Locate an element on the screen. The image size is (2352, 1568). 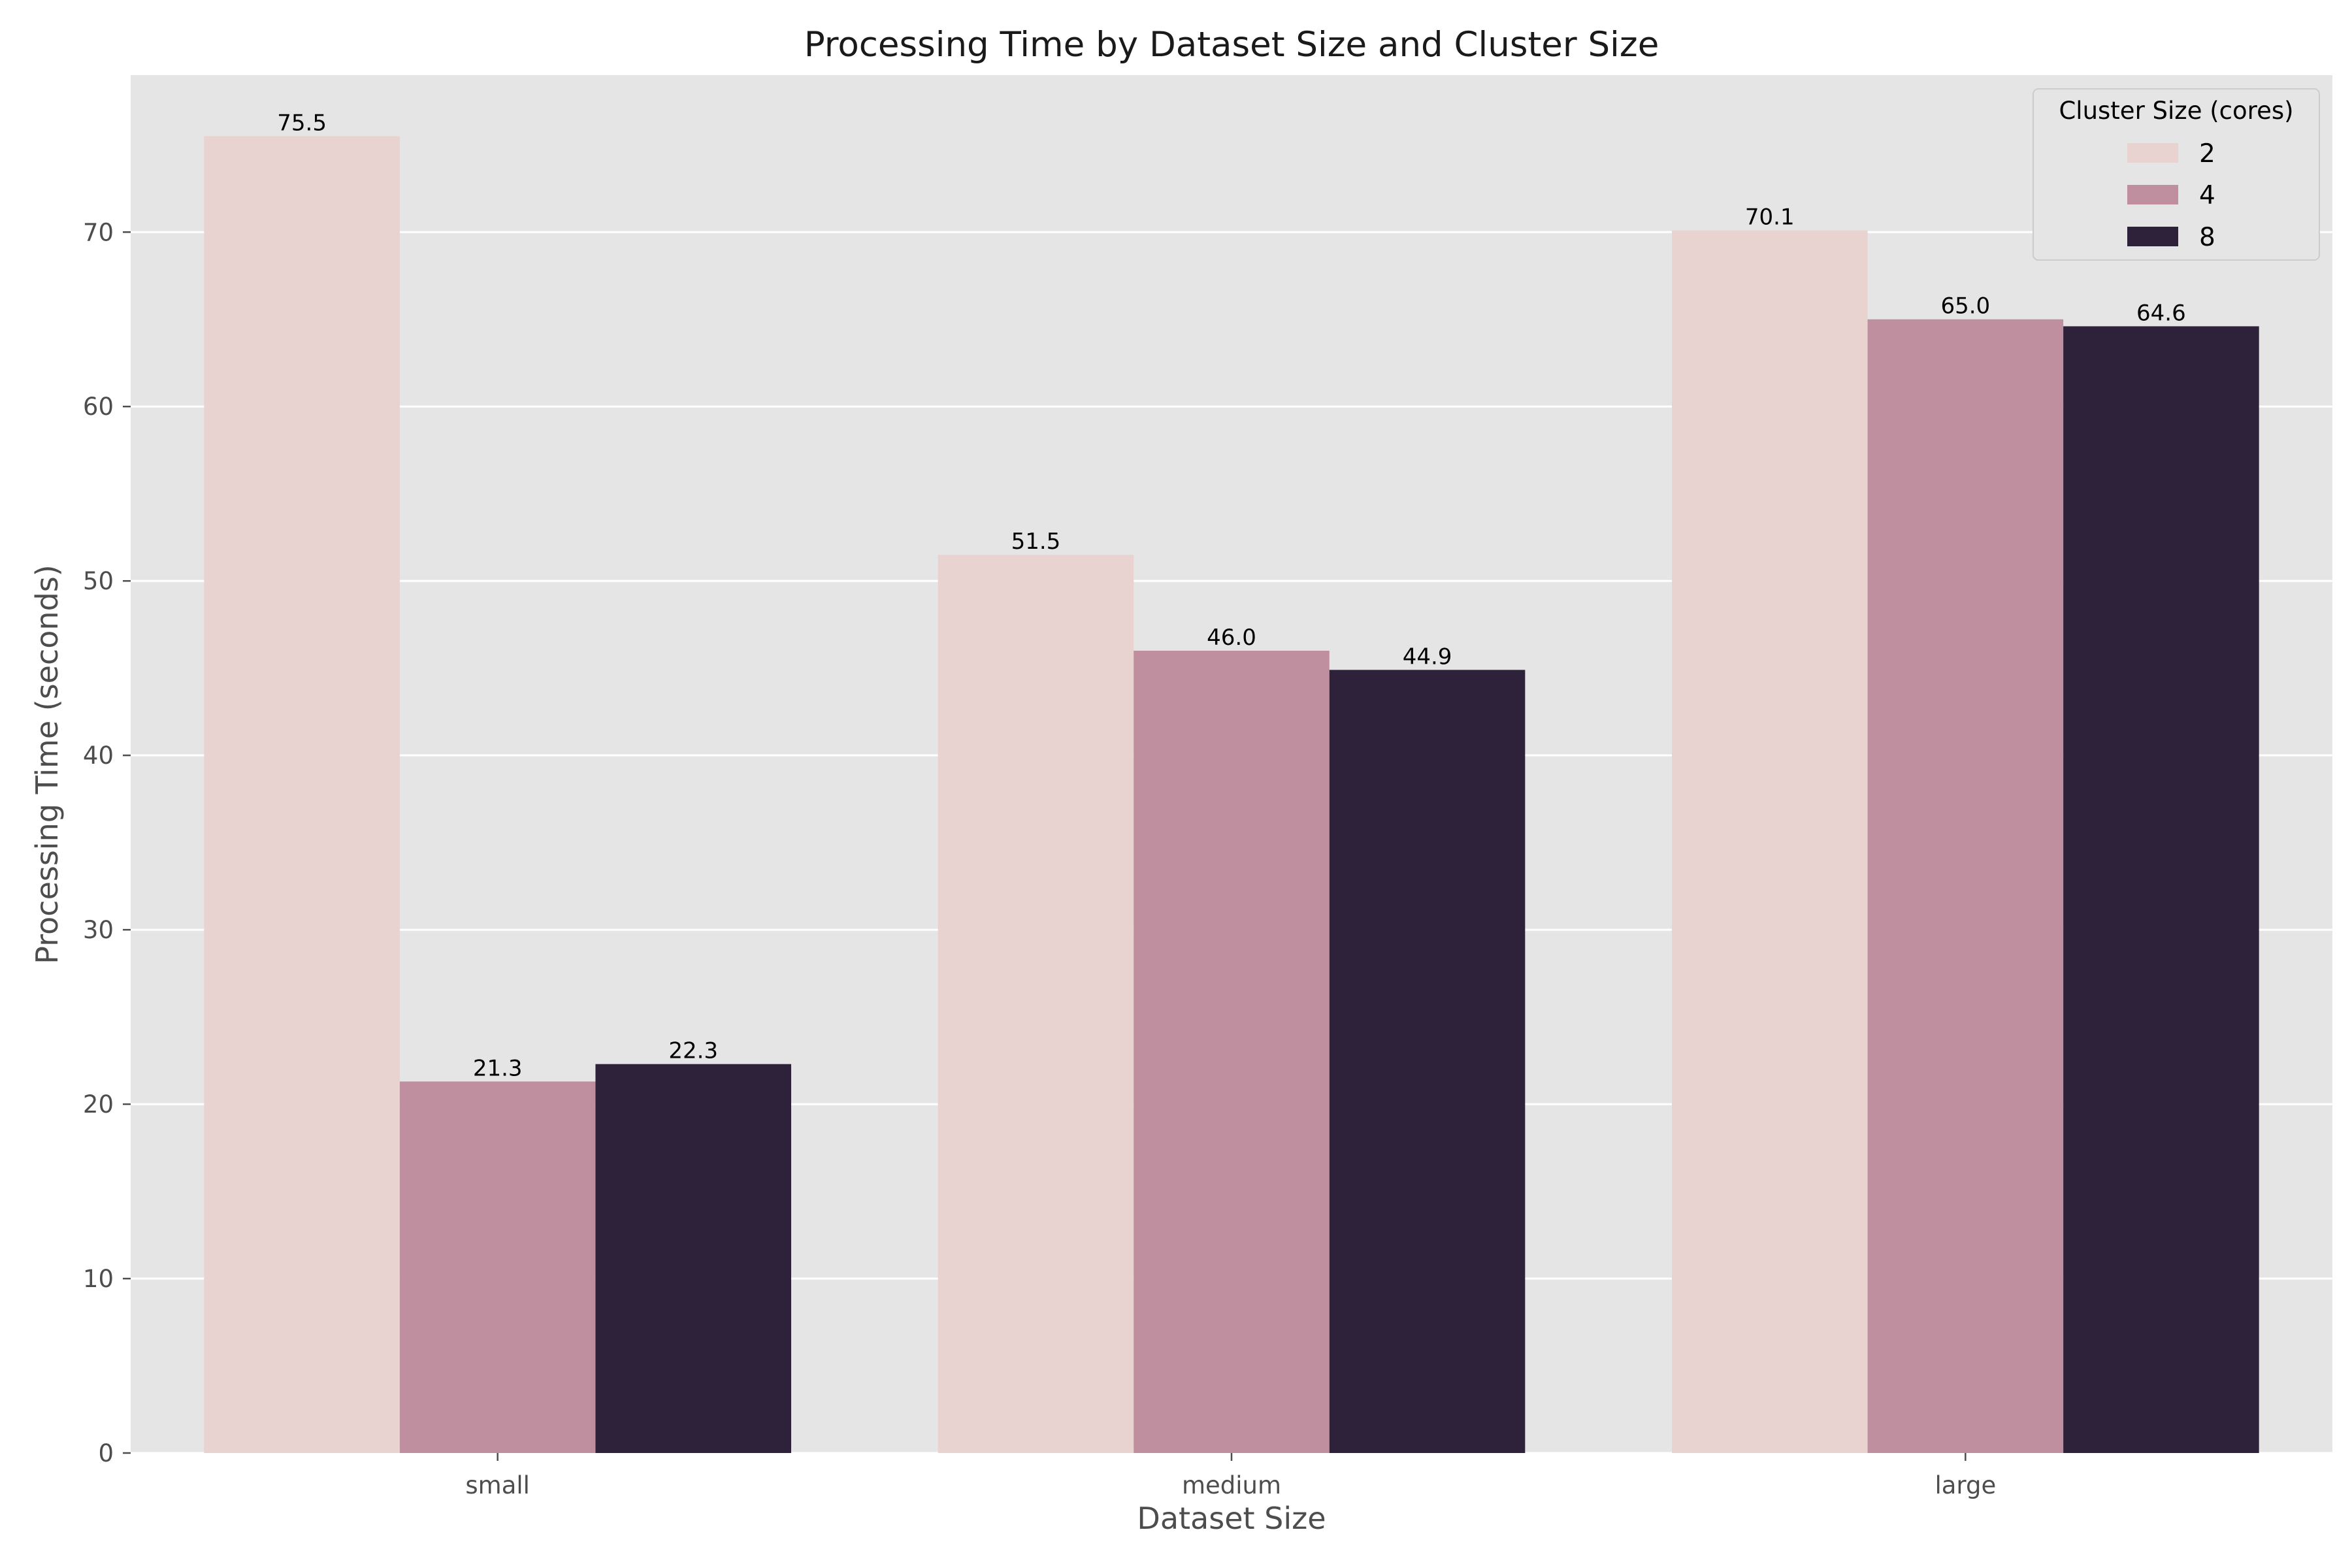
bar-value-label: 22.3 is located at coordinates (693, 1051).